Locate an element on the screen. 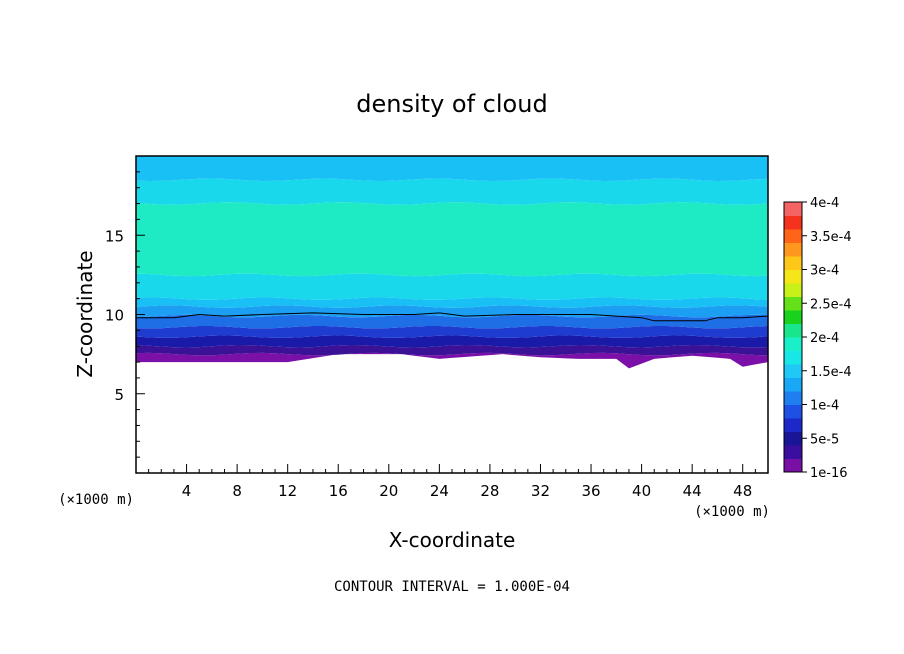 The height and width of the screenshot is (654, 904). y-tick-label: 10 is located at coordinates (114, 316).